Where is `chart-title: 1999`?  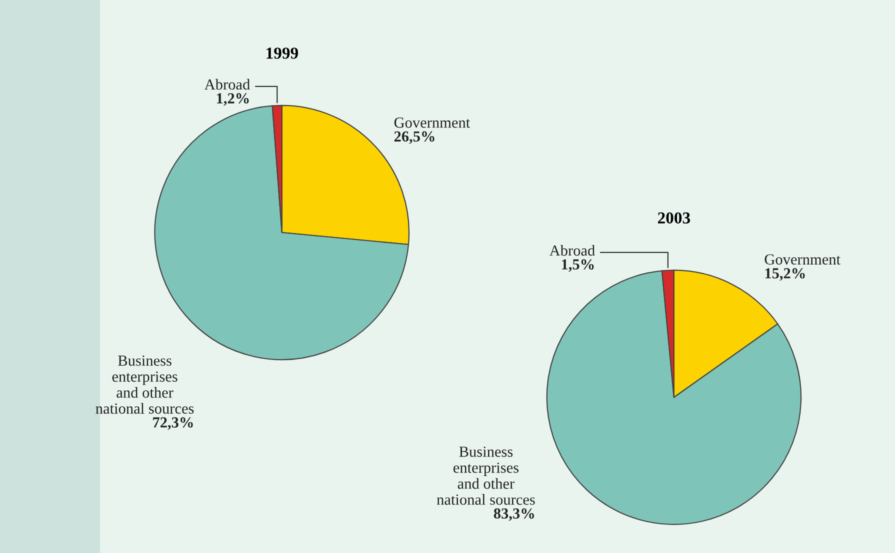 chart-title: 1999 is located at coordinates (282, 53).